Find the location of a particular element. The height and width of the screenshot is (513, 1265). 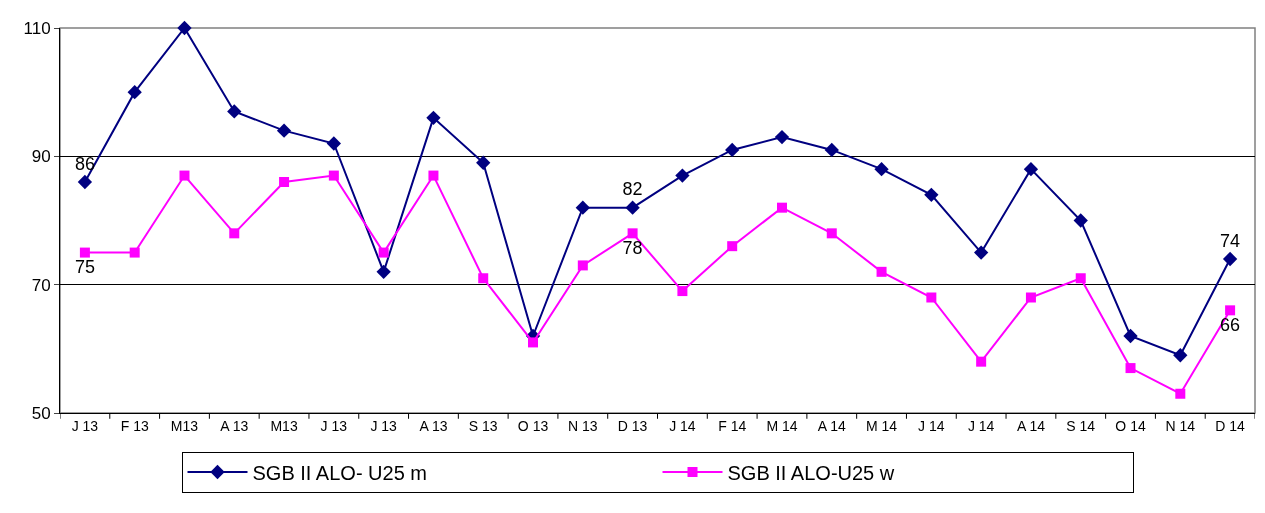

x-tick-label: N 13 is located at coordinates (583, 425).